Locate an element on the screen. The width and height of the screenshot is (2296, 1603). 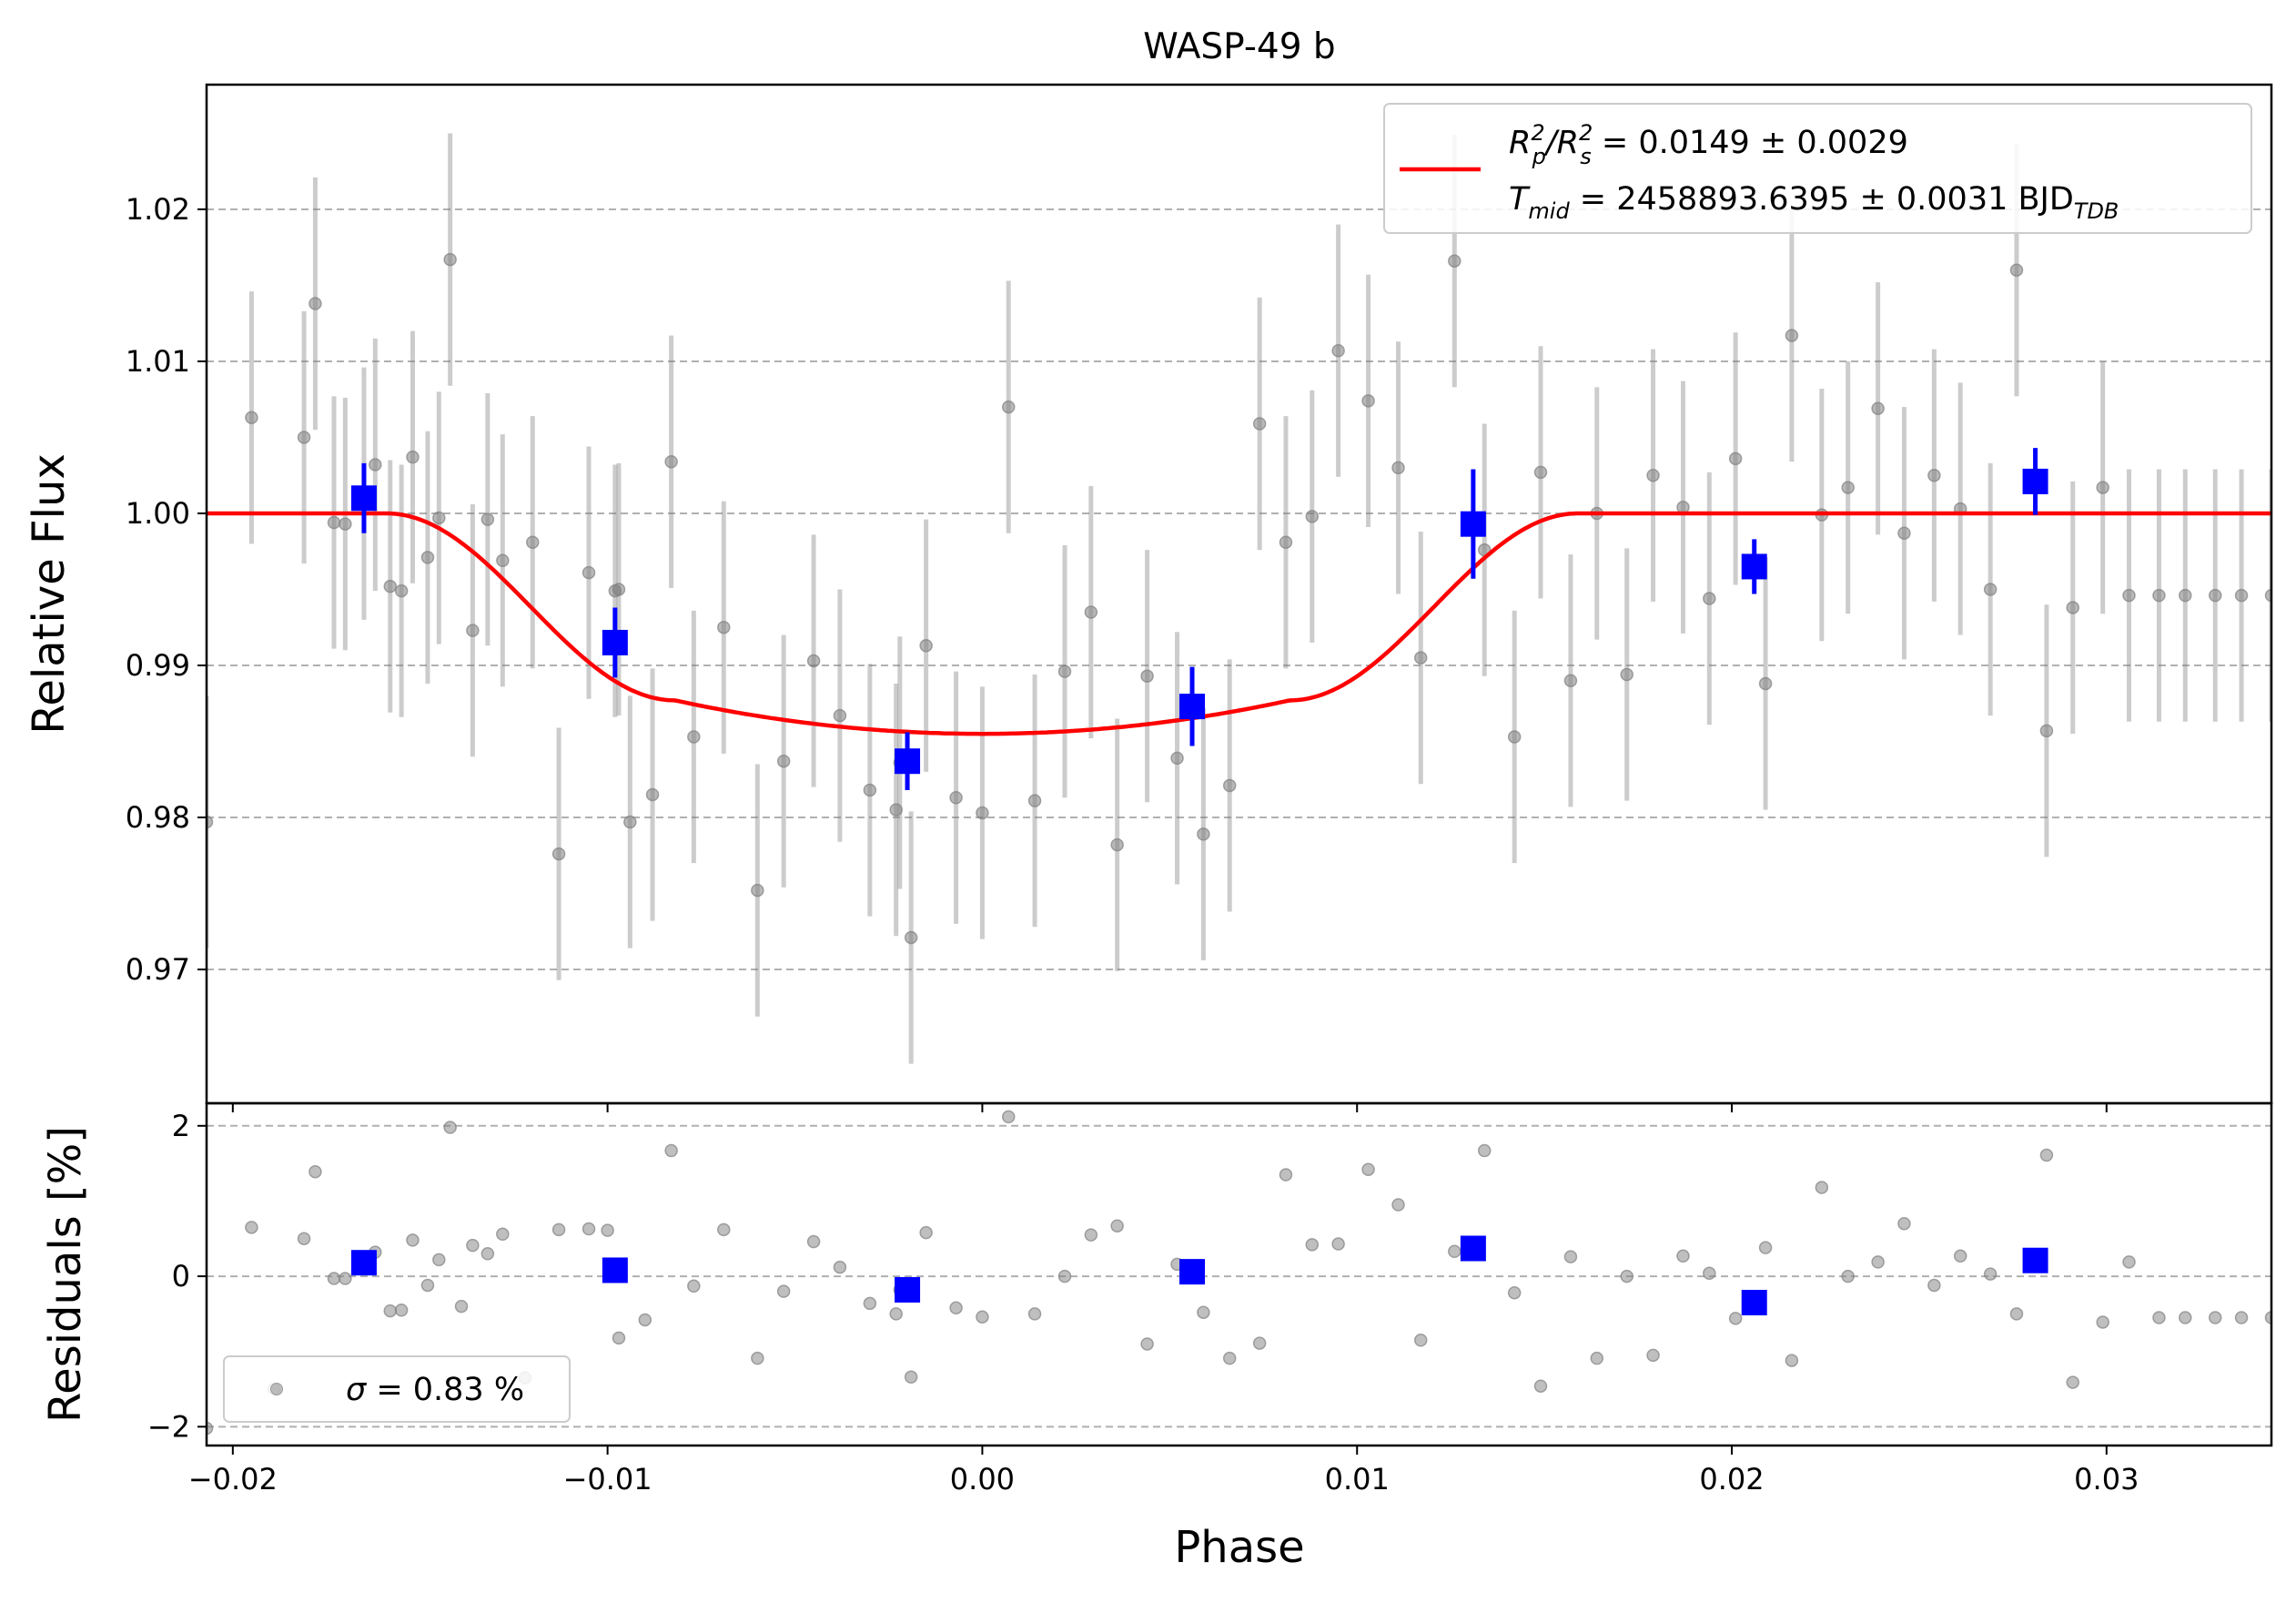
top-ytick-label: 0.99 is located at coordinates (158, 665).